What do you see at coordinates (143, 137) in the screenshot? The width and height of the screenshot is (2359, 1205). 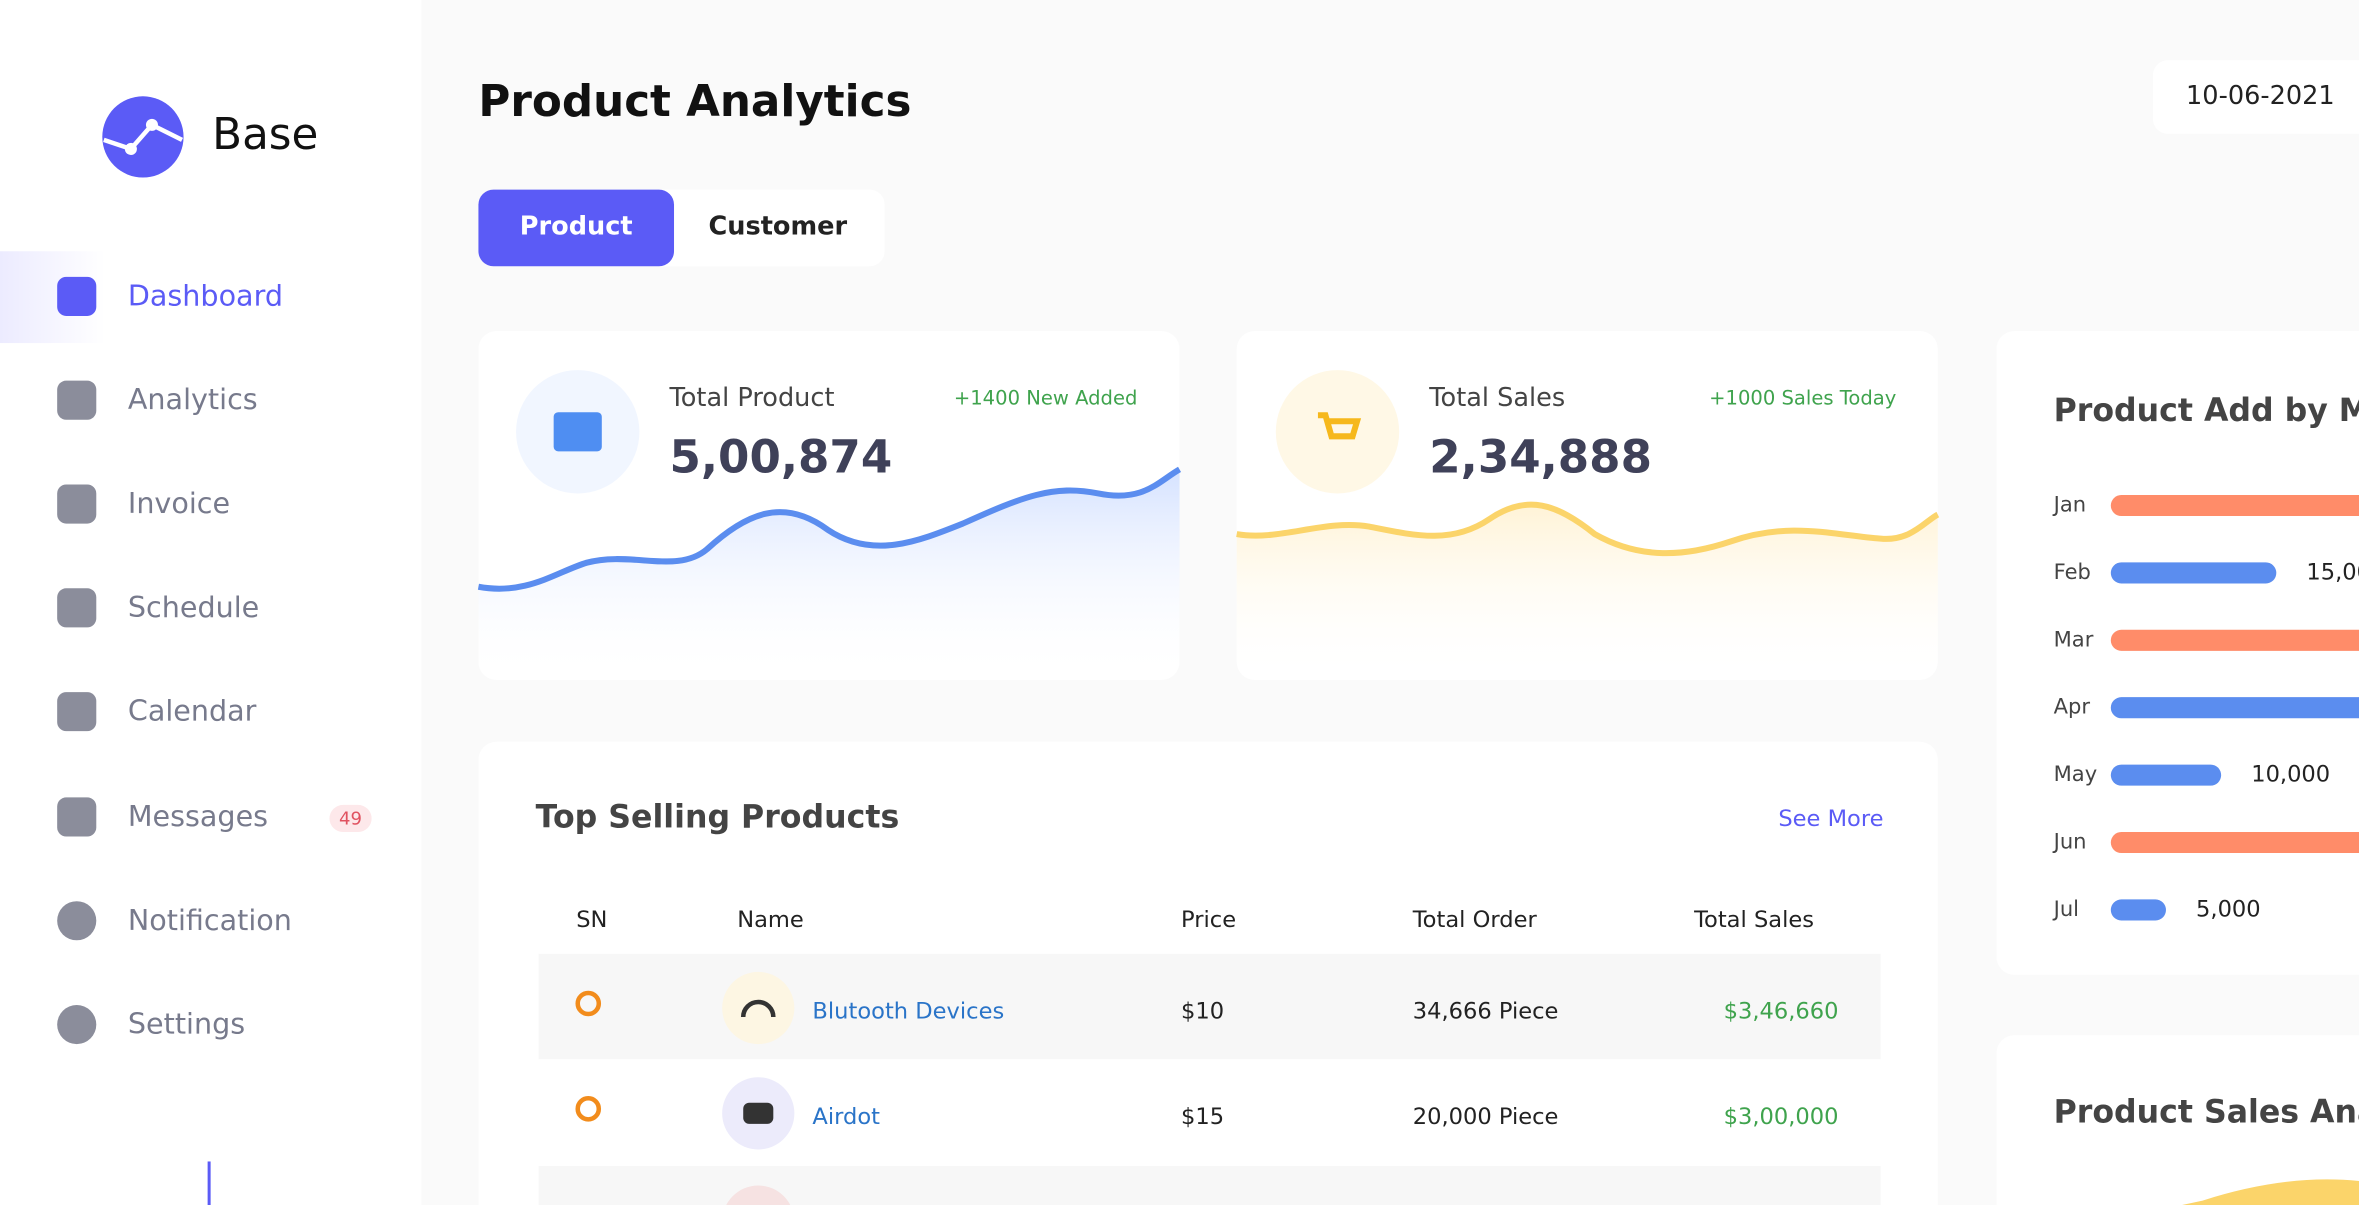 I see `logo` at bounding box center [143, 137].